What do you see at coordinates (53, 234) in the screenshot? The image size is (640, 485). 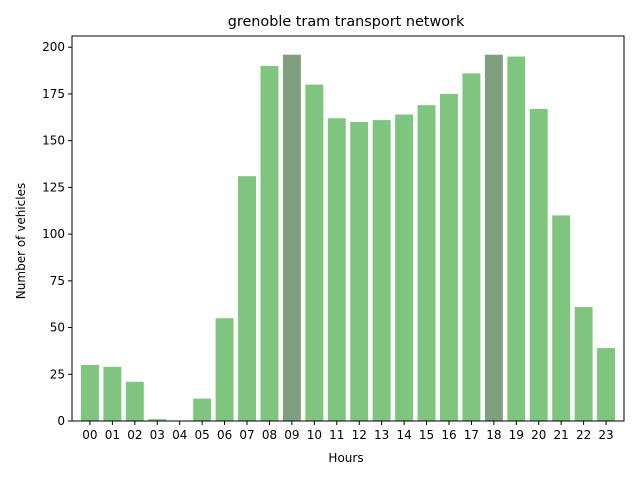 I see `y-tick-label: 100` at bounding box center [53, 234].